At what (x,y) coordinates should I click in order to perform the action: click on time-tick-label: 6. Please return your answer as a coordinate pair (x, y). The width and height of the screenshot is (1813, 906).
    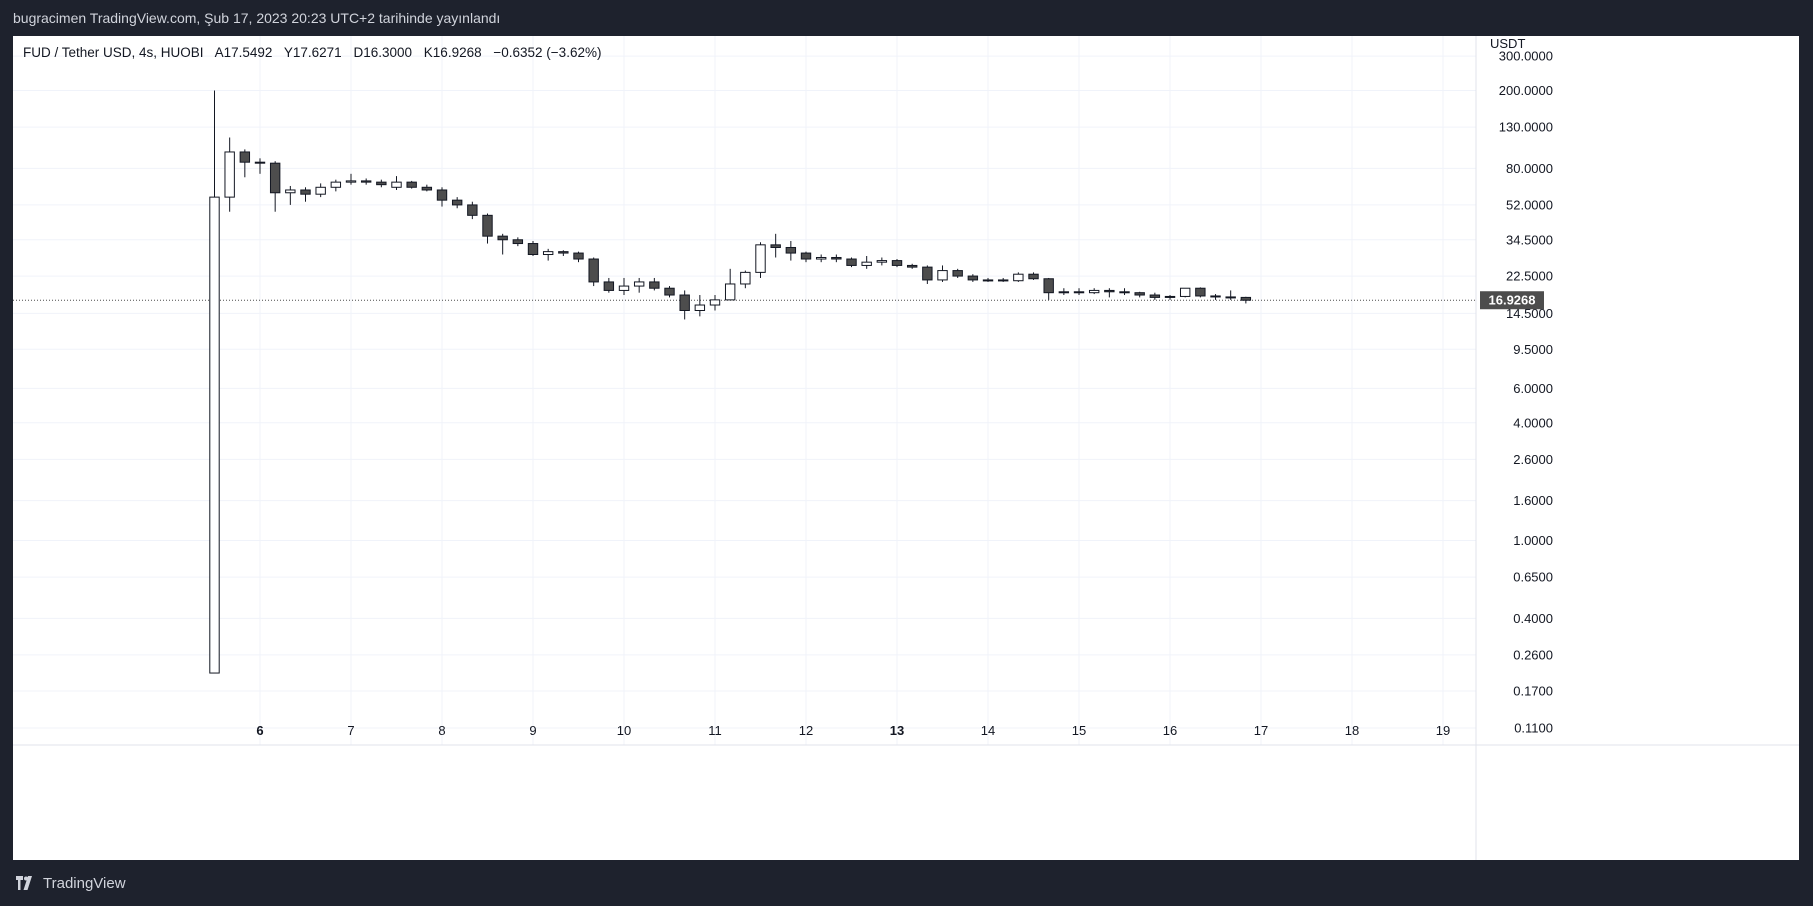
    Looking at the image, I should click on (259, 730).